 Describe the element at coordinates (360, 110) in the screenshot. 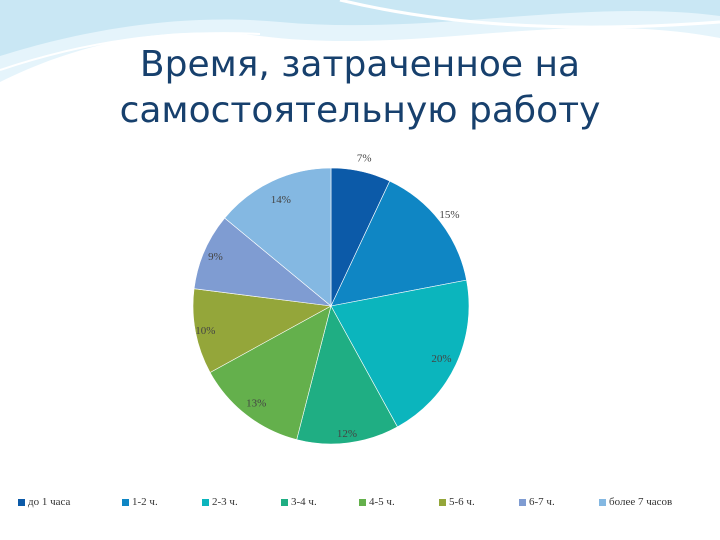

I see `slide-title-line-2: самостоятельную работу` at that location.